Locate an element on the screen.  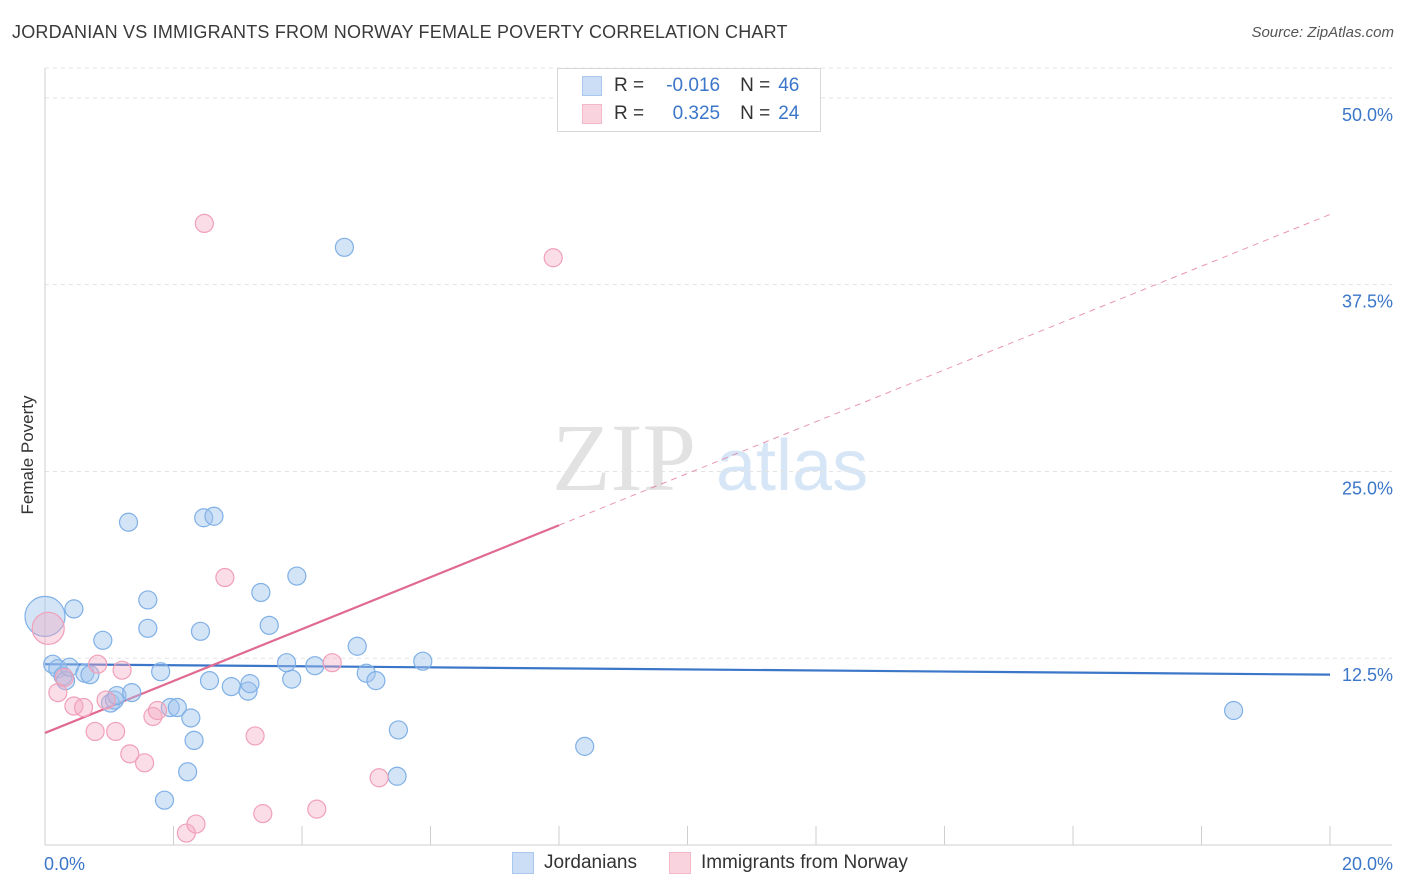
legend-item-jordanians: Jordanians is located at coordinates (574, 863).